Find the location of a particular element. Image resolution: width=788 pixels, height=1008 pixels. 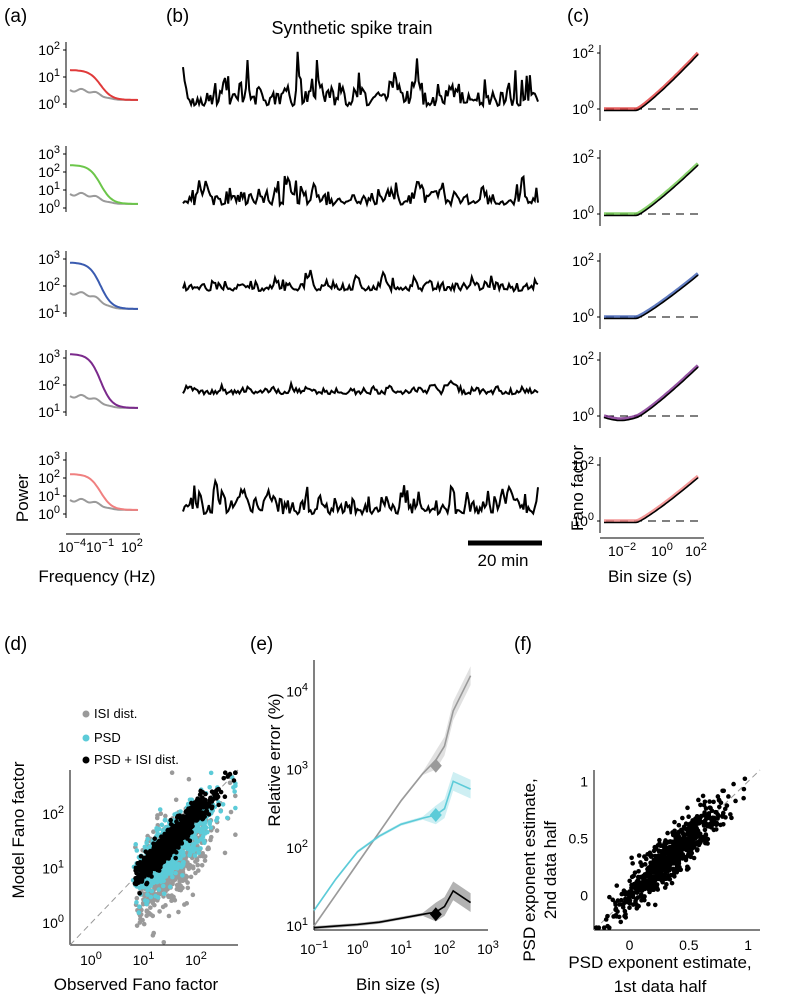

panel-a-ytick-label: 10² is located at coordinates (49, 477).